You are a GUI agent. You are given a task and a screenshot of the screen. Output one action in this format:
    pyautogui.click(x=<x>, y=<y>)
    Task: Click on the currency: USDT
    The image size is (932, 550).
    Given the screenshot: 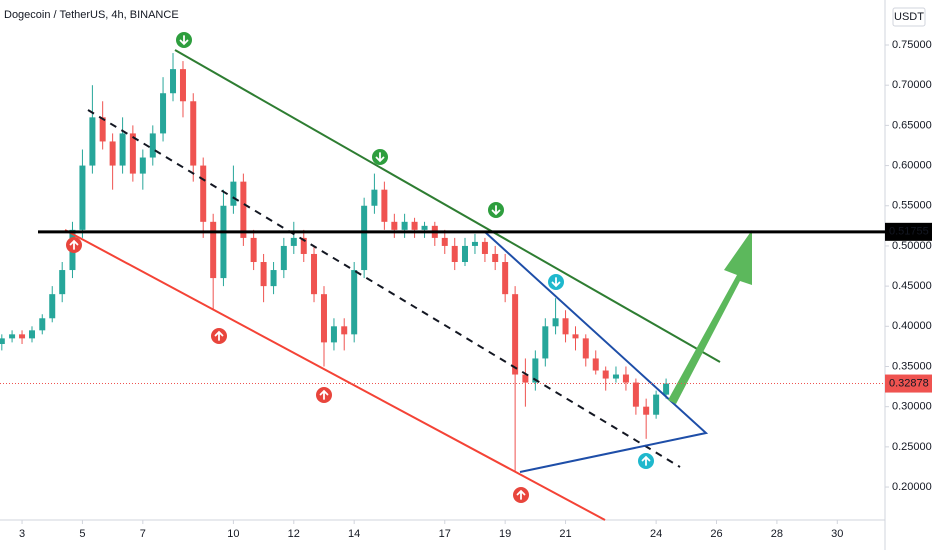 What is the action you would take?
    pyautogui.click(x=909, y=17)
    